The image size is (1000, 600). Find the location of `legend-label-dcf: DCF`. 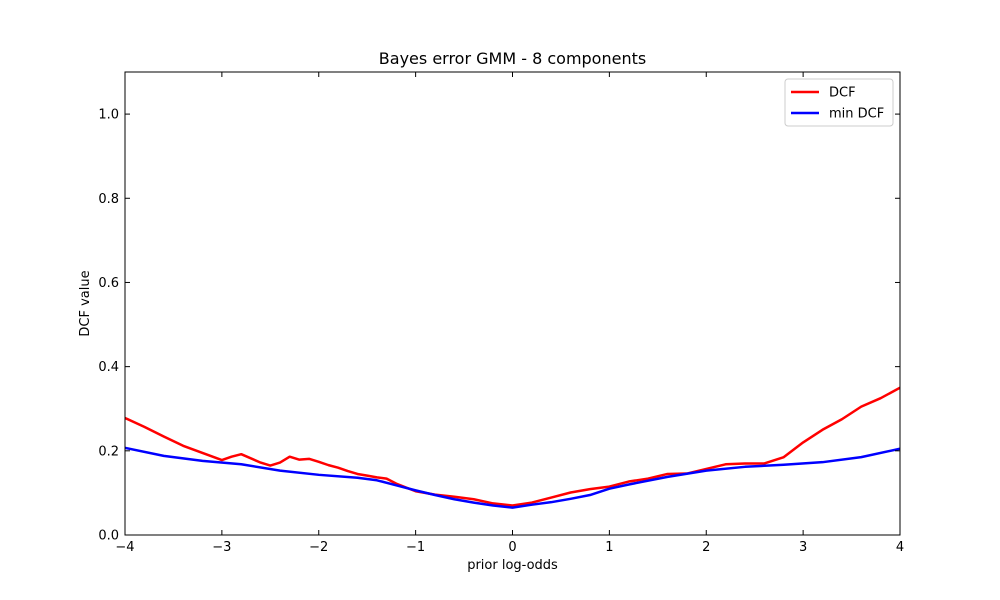

legend-label-dcf: DCF is located at coordinates (842, 93).